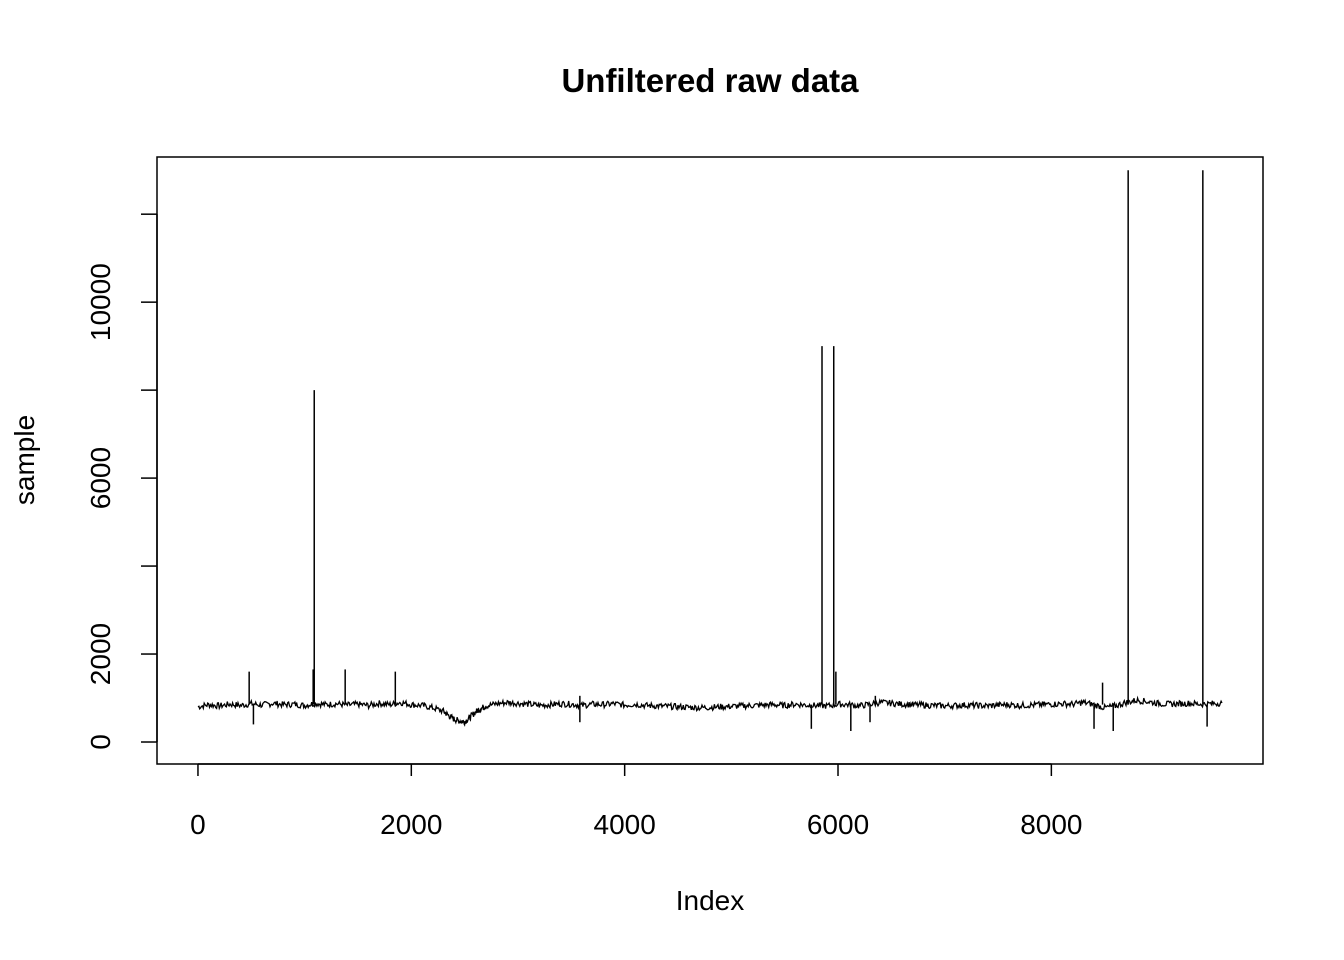 This screenshot has height=960, width=1344. Describe the element at coordinates (411, 824) in the screenshot. I see `x-tick-label: 2000` at that location.